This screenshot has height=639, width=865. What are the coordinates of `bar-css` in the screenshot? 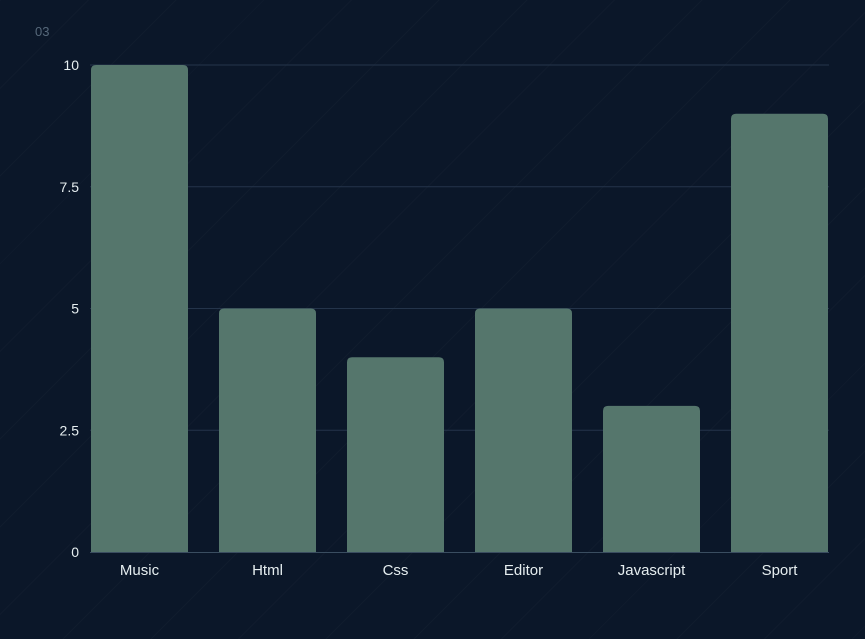 It's located at (395, 454).